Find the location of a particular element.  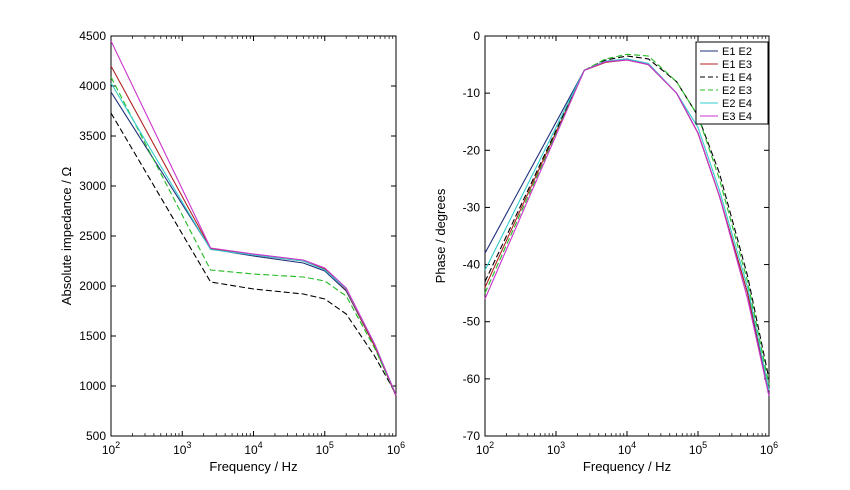

y-tick-label: -40 is located at coordinates (472, 265).